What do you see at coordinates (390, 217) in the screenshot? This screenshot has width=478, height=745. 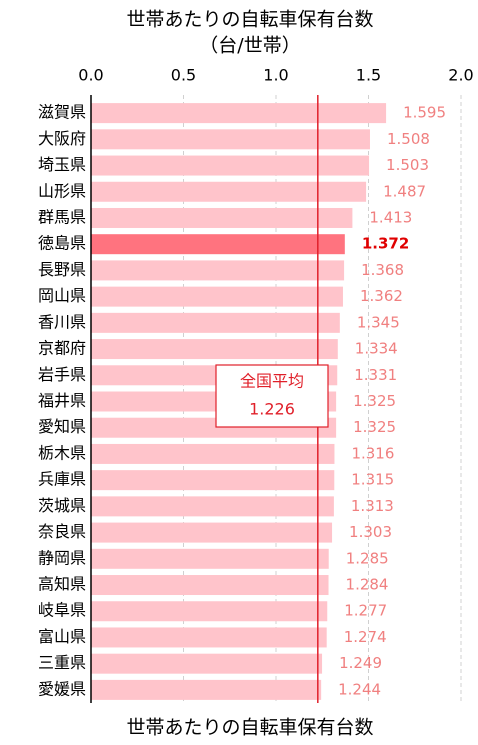 I see `value-label: 1.413` at bounding box center [390, 217].